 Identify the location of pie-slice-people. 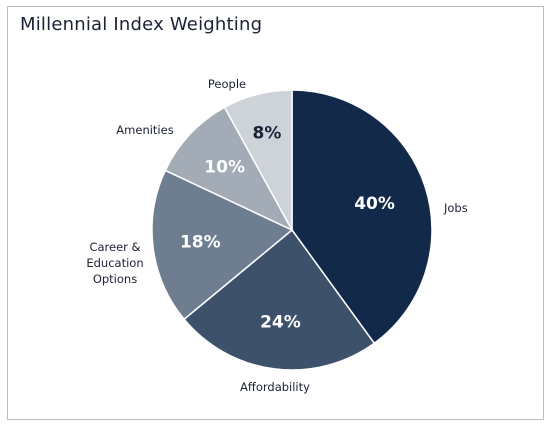
(258, 160).